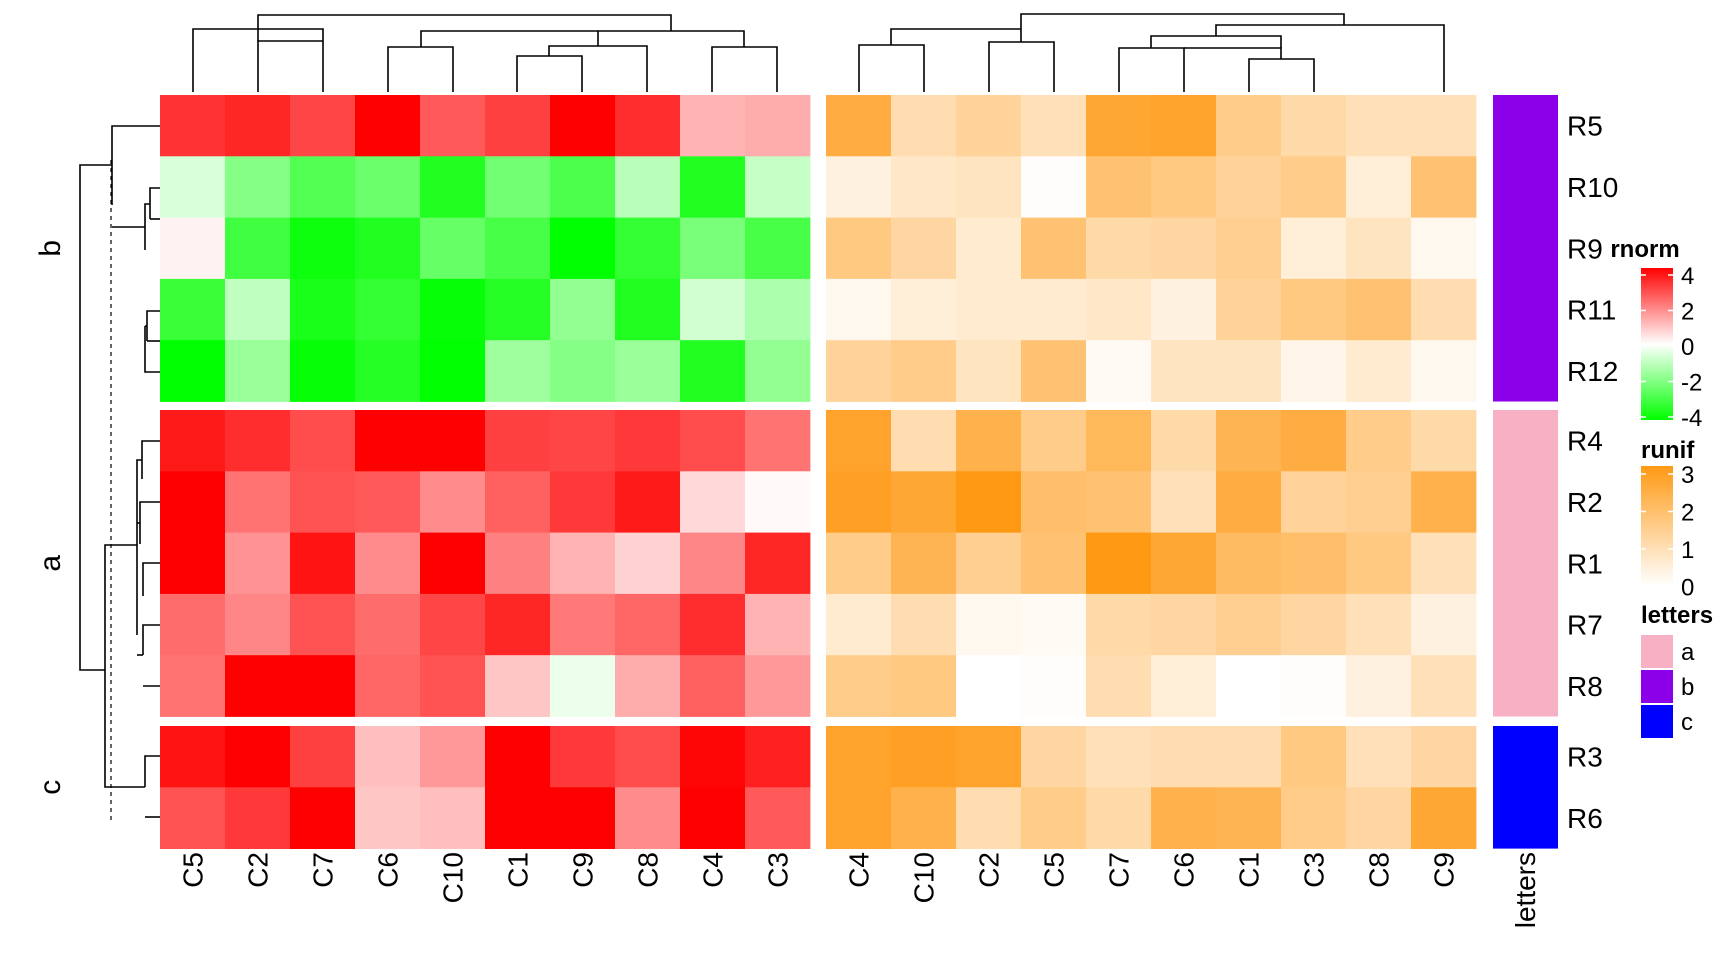 The width and height of the screenshot is (1728, 960). What do you see at coordinates (1119, 502) in the screenshot?
I see `heatmap-cell-runif-R2-C7` at bounding box center [1119, 502].